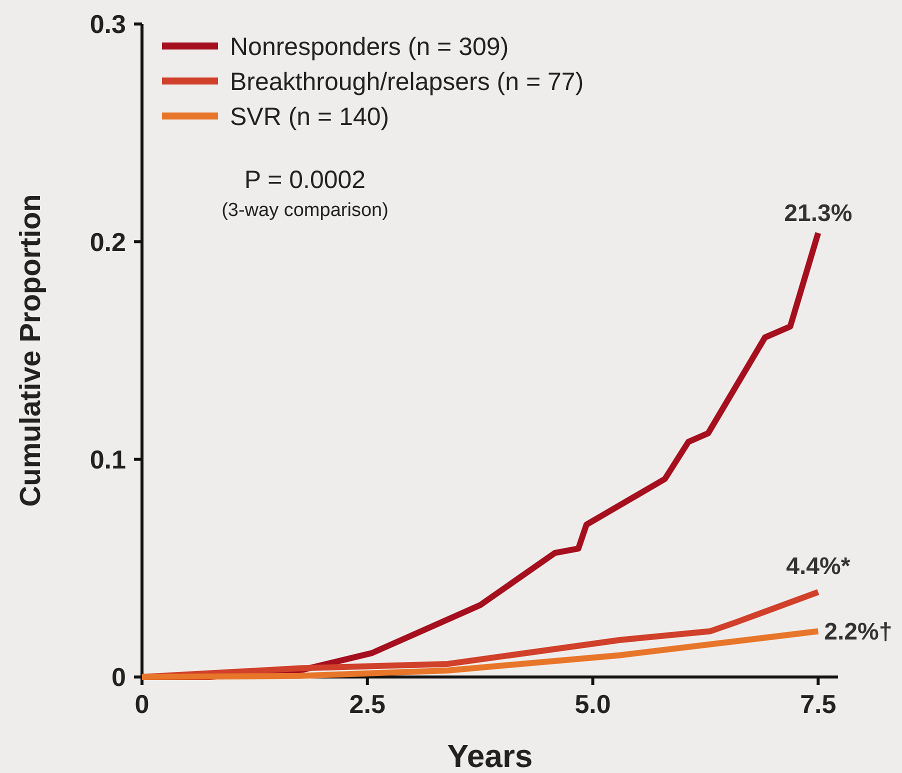 Image resolution: width=902 pixels, height=773 pixels. Describe the element at coordinates (119, 677) in the screenshot. I see `y-tick-label: 0` at that location.